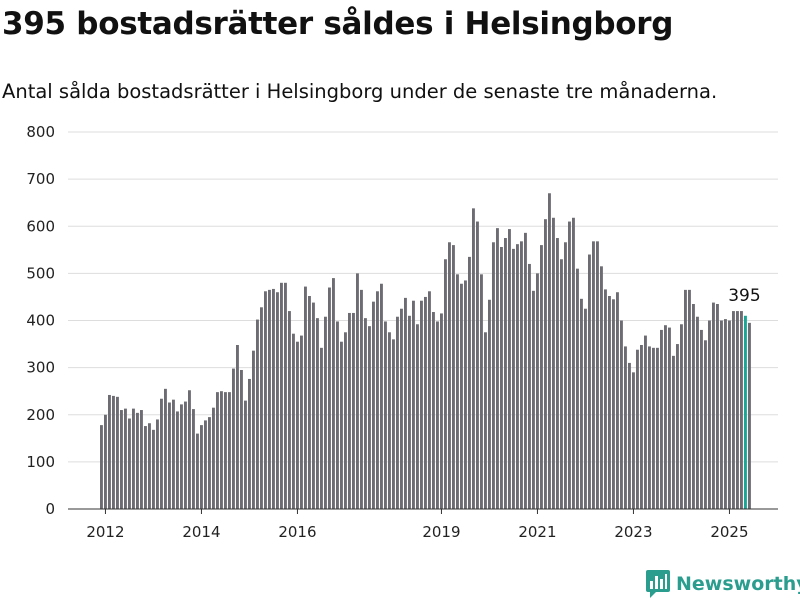 The height and width of the screenshot is (600, 800). Describe the element at coordinates (745, 412) in the screenshot. I see `bar-latest` at that location.